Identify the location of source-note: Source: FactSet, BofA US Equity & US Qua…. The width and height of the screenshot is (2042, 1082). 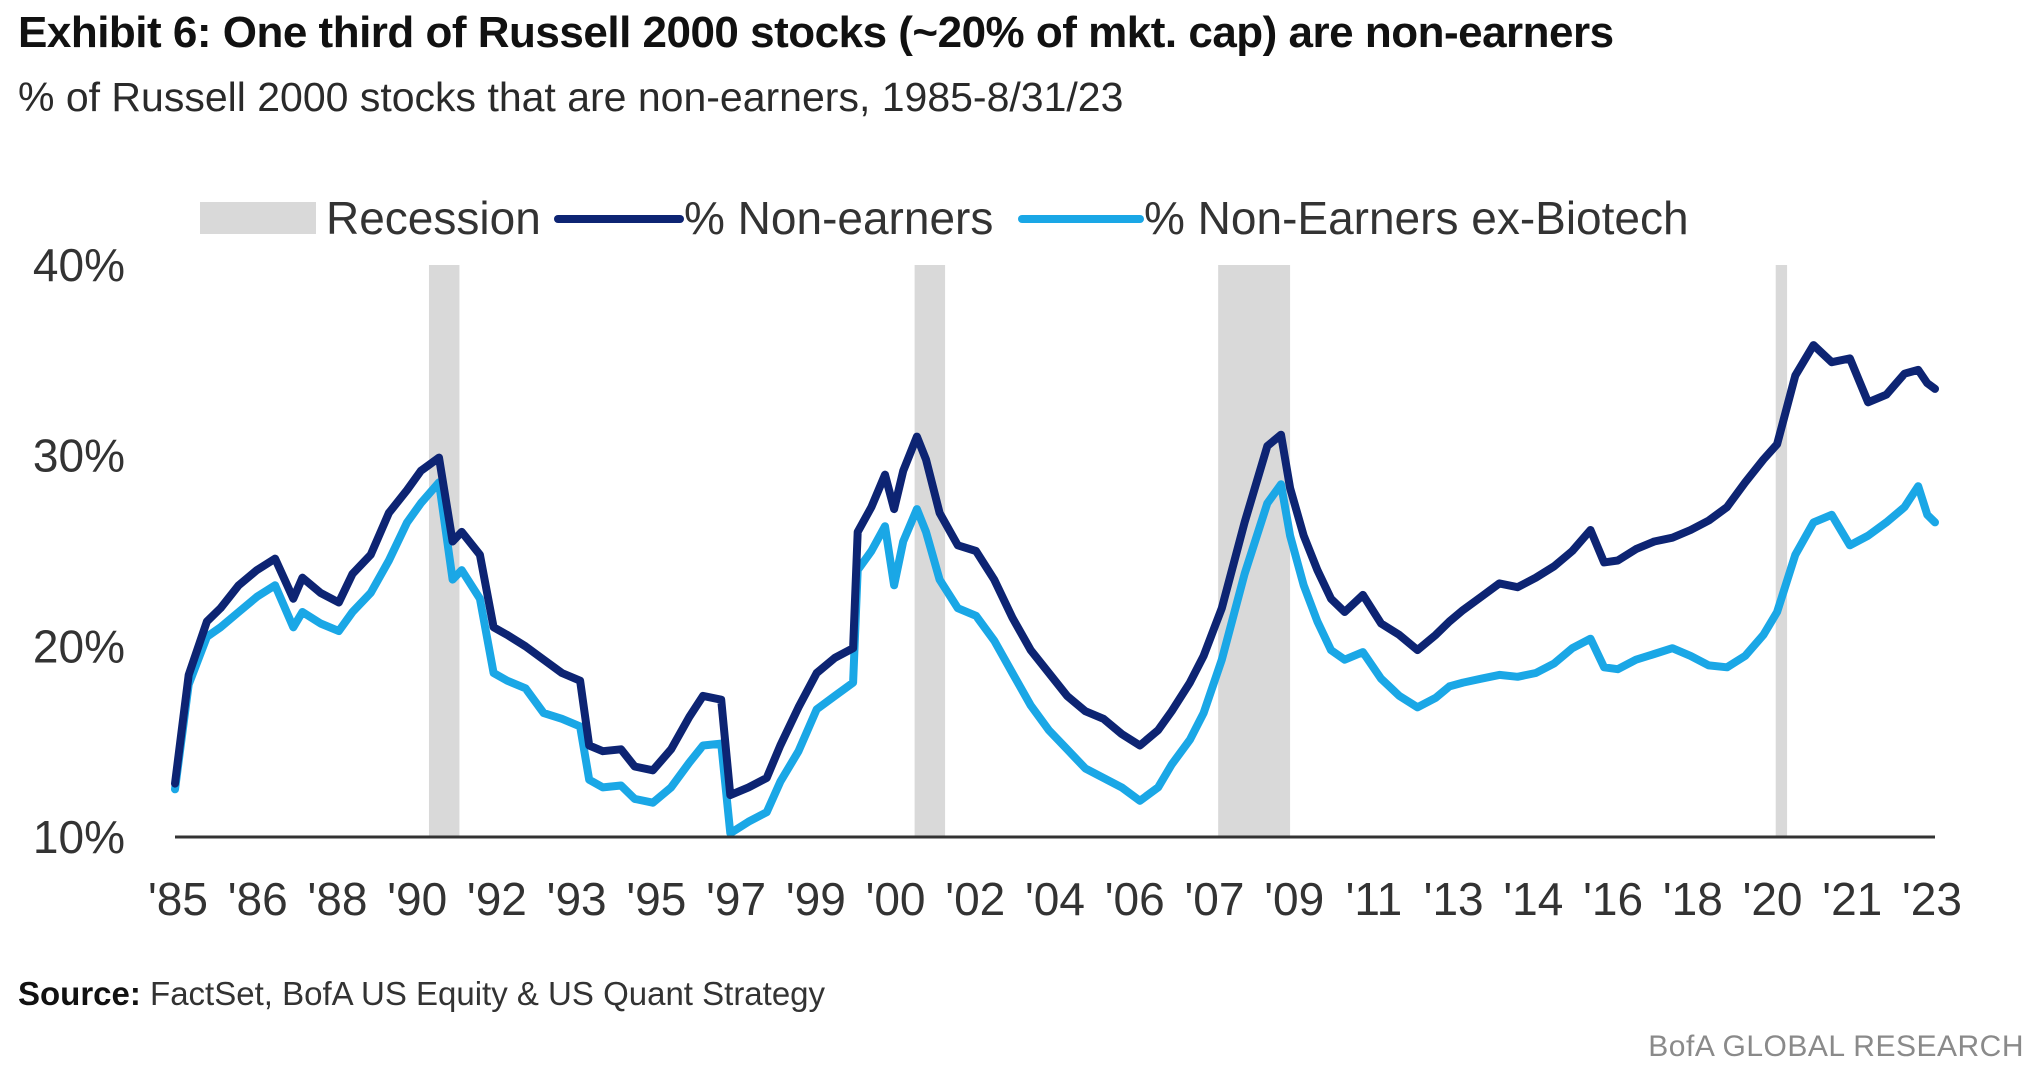
(421, 994).